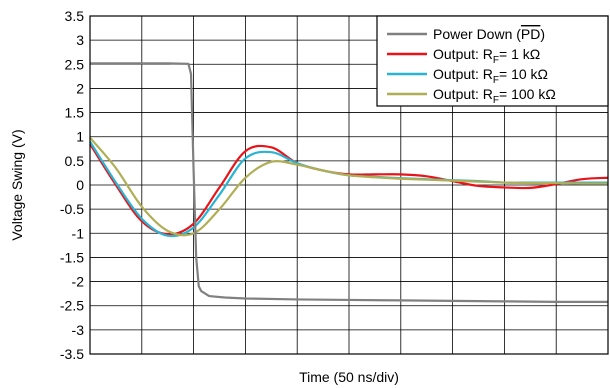 The width and height of the screenshot is (610, 388). I want to click on y-tick-label: -3.5, so click(72, 354).